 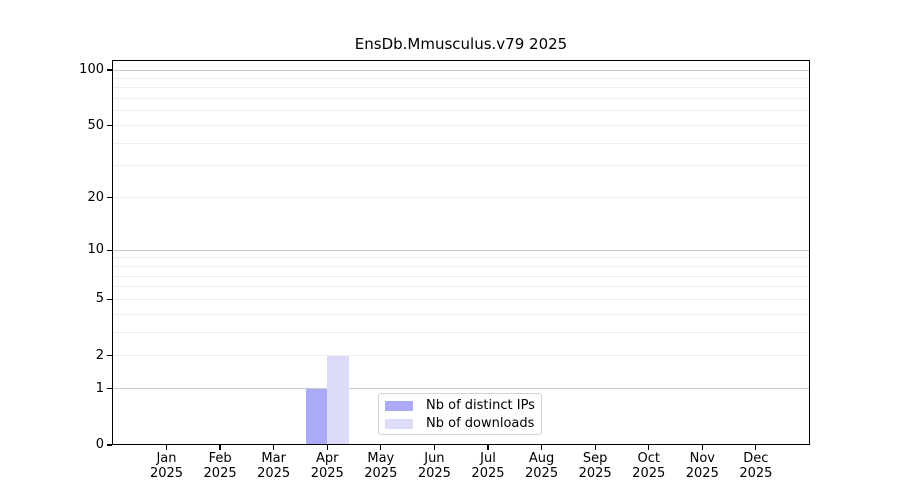 I want to click on x-tick-label-jun: Jun 2025, so click(x=434, y=466).